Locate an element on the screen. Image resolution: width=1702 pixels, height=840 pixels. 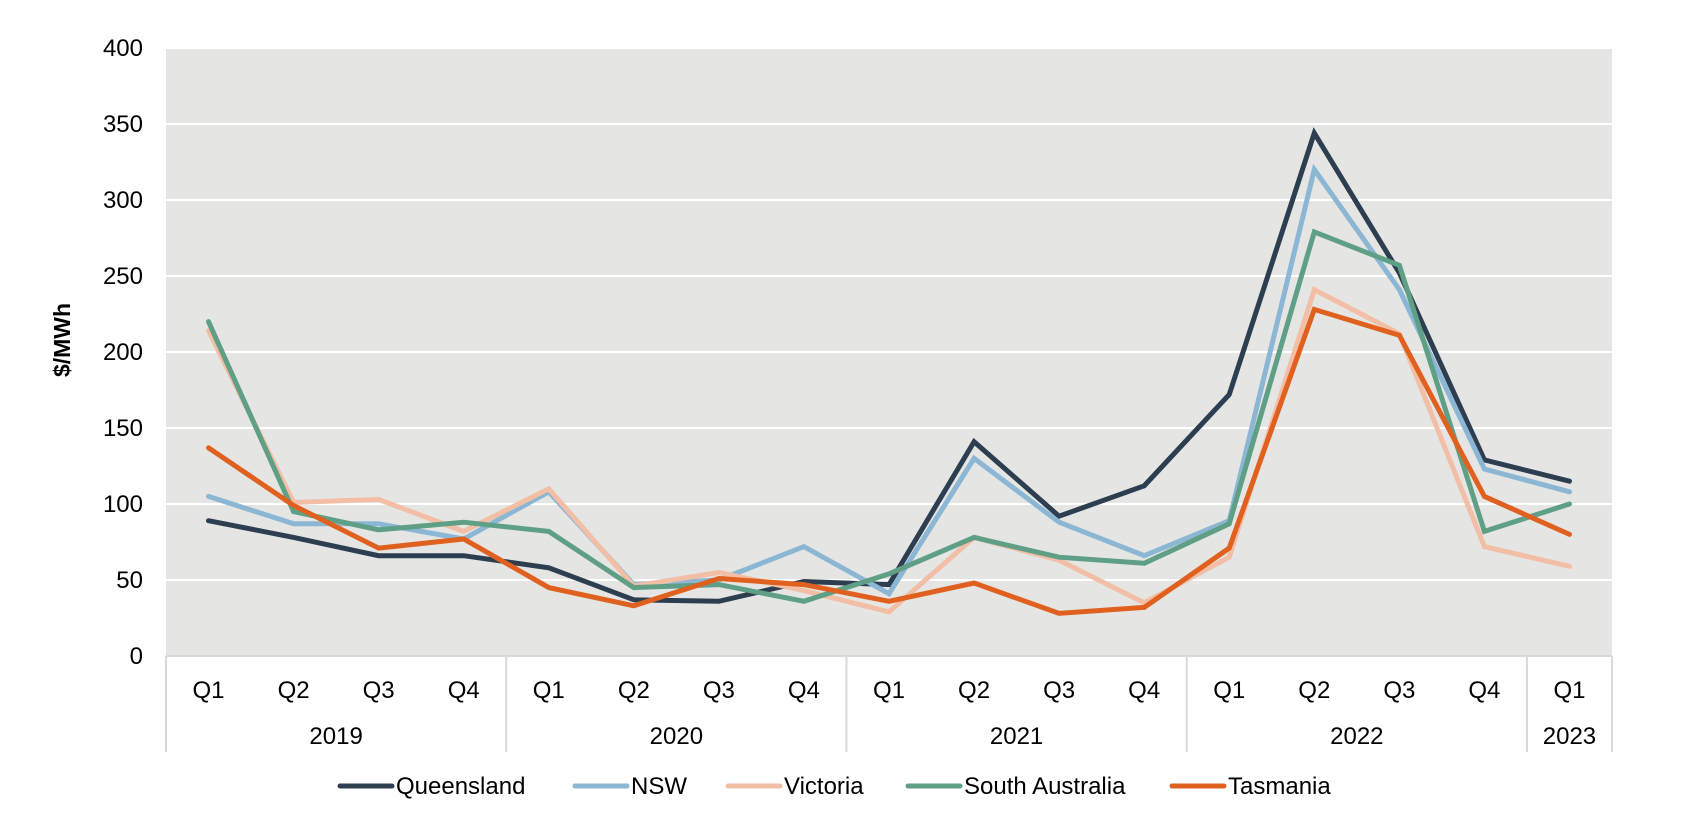
x-year-label: 2023 is located at coordinates (1569, 736).